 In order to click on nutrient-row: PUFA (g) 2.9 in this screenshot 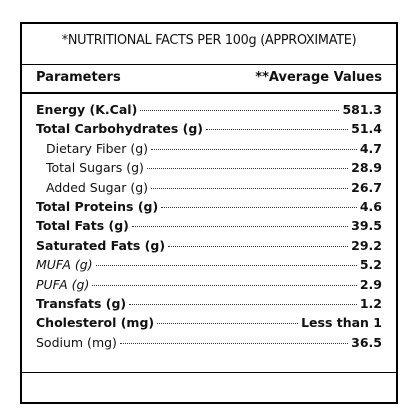, I will do `click(209, 286)`.